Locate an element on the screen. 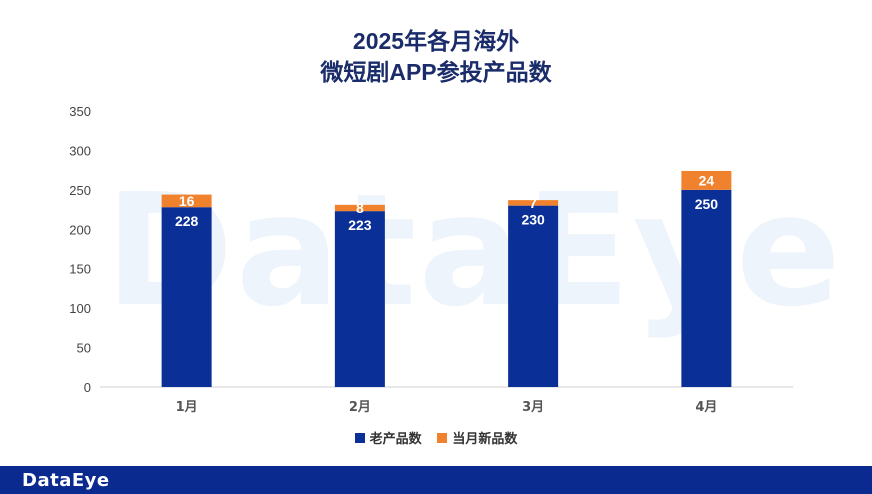  y-tick-label: 100 is located at coordinates (80, 308).